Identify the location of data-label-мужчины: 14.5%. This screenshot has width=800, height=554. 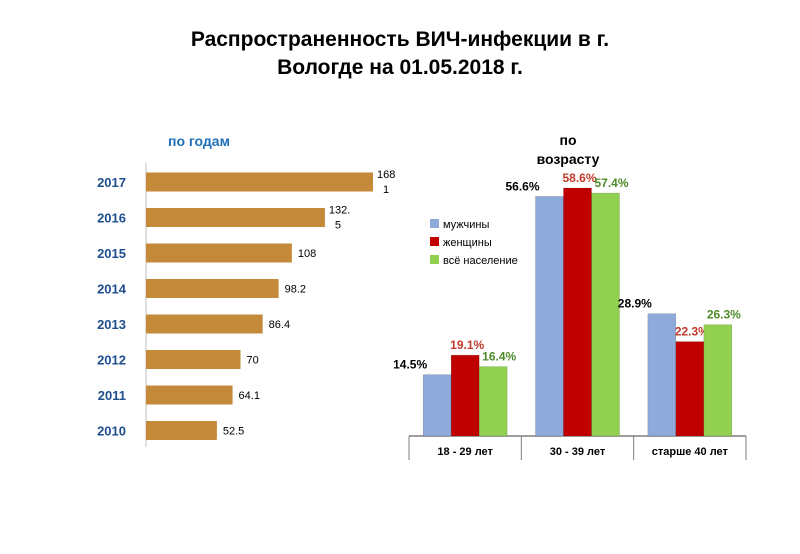
(410, 365).